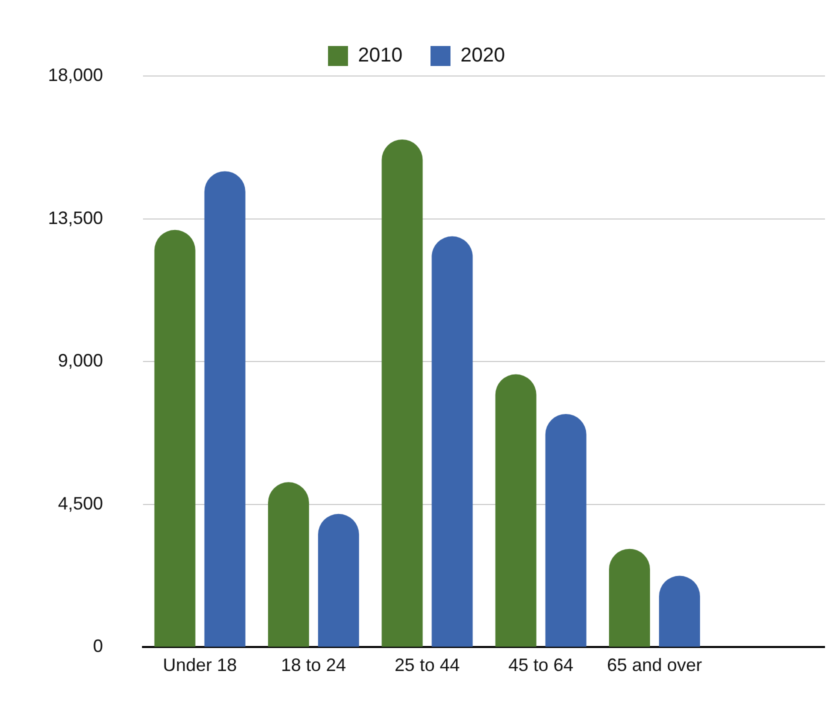 This screenshot has width=833, height=706. Describe the element at coordinates (654, 664) in the screenshot. I see `x-tick-label: 65 and over` at that location.